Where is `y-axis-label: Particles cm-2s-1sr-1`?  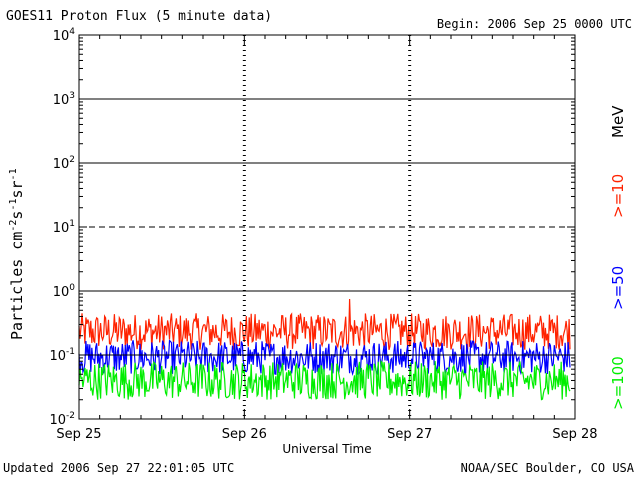 y-axis-label: Particles cm-2s-1sr-1 is located at coordinates (17, 254).